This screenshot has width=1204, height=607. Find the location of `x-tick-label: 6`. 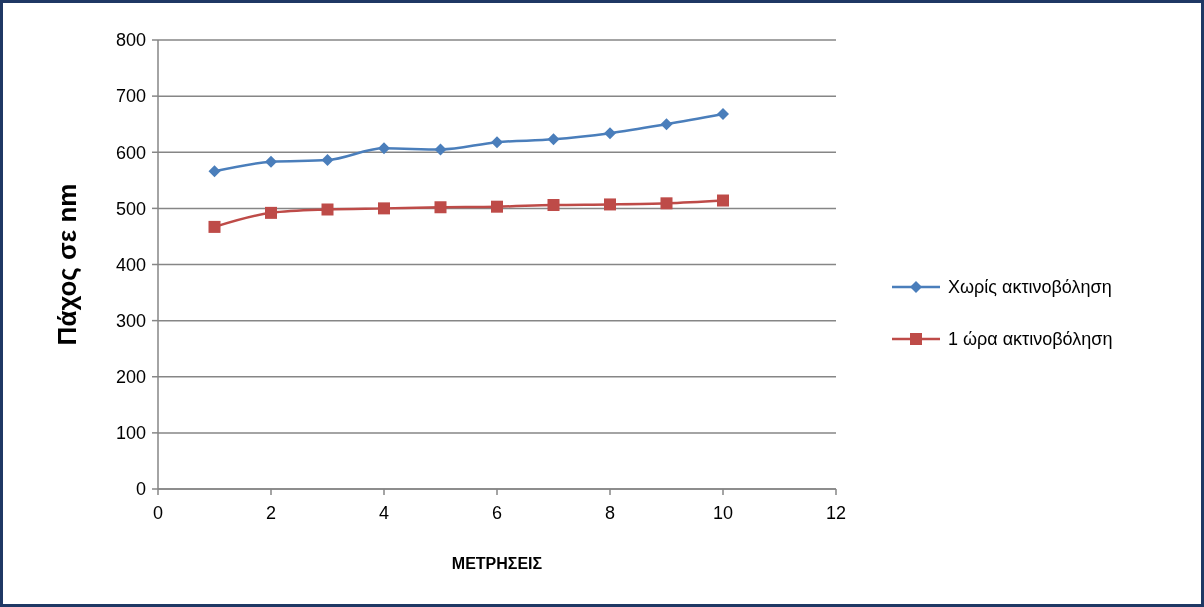

x-tick-label: 6 is located at coordinates (497, 513).